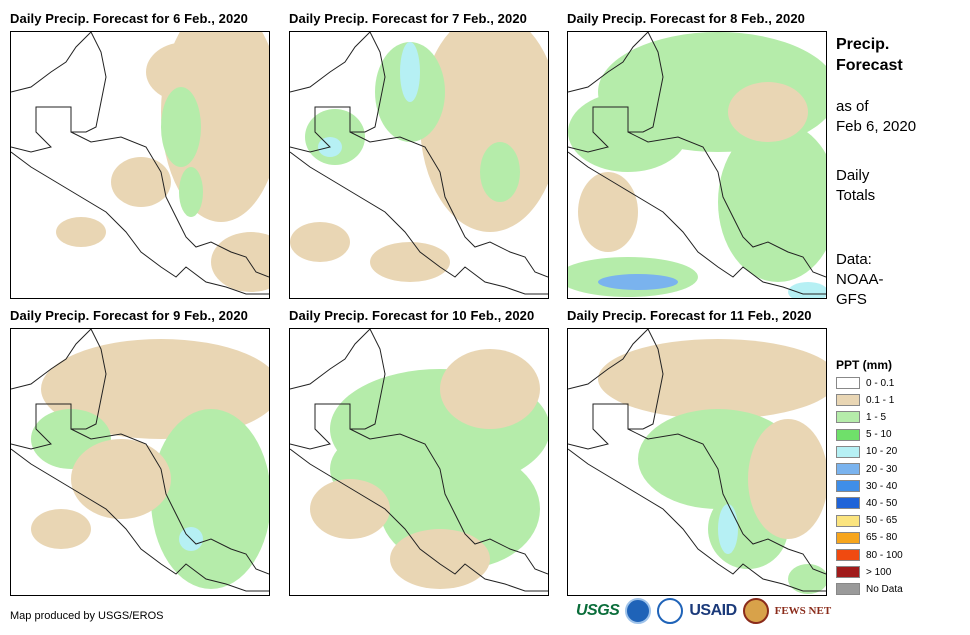  Describe the element at coordinates (851, 299) in the screenshot. I see `data-line-3: GFS` at that location.